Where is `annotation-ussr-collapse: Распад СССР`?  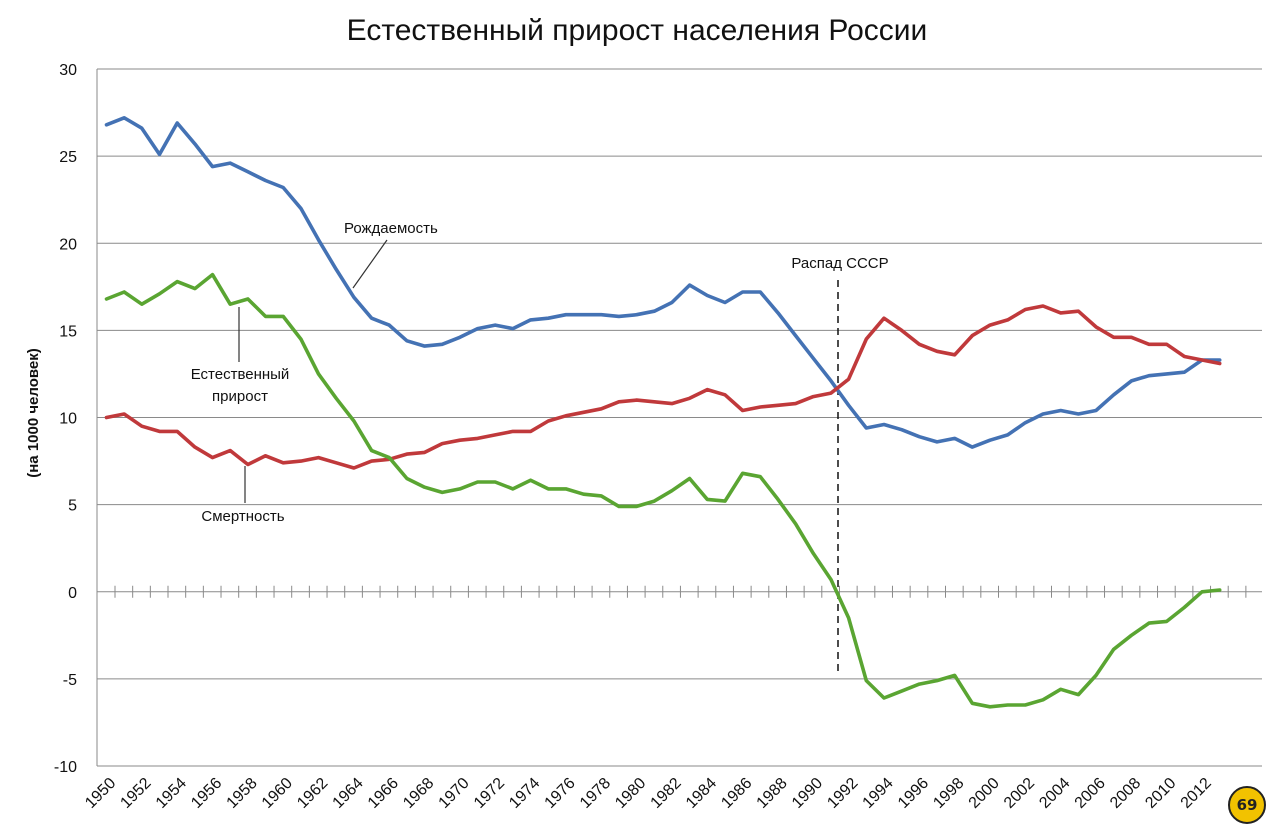 annotation-ussr-collapse: Распад СССР is located at coordinates (839, 263).